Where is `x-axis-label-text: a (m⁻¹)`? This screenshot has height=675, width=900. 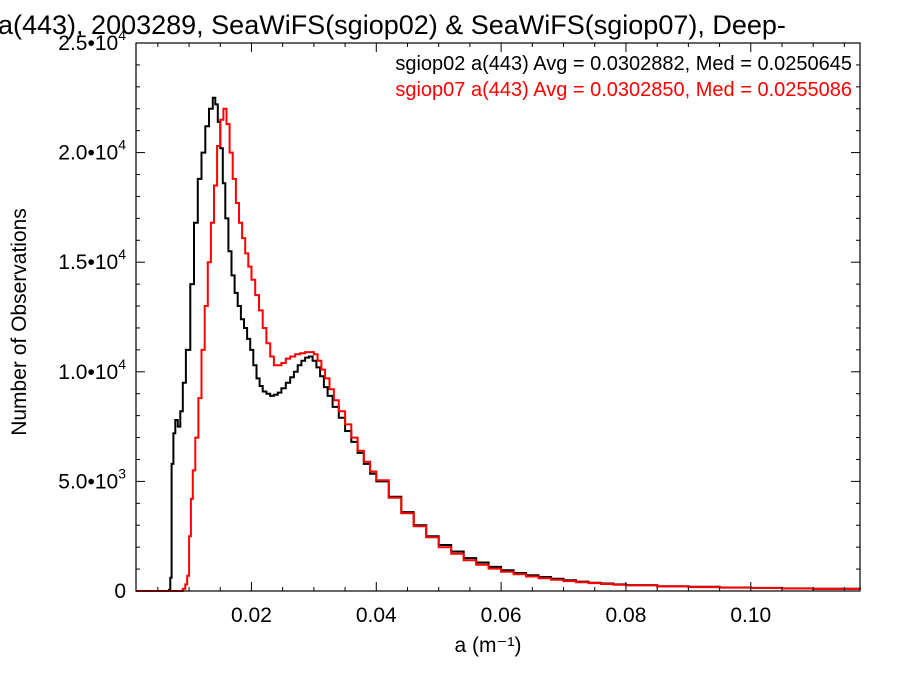 x-axis-label-text: a (m⁻¹) is located at coordinates (487, 645).